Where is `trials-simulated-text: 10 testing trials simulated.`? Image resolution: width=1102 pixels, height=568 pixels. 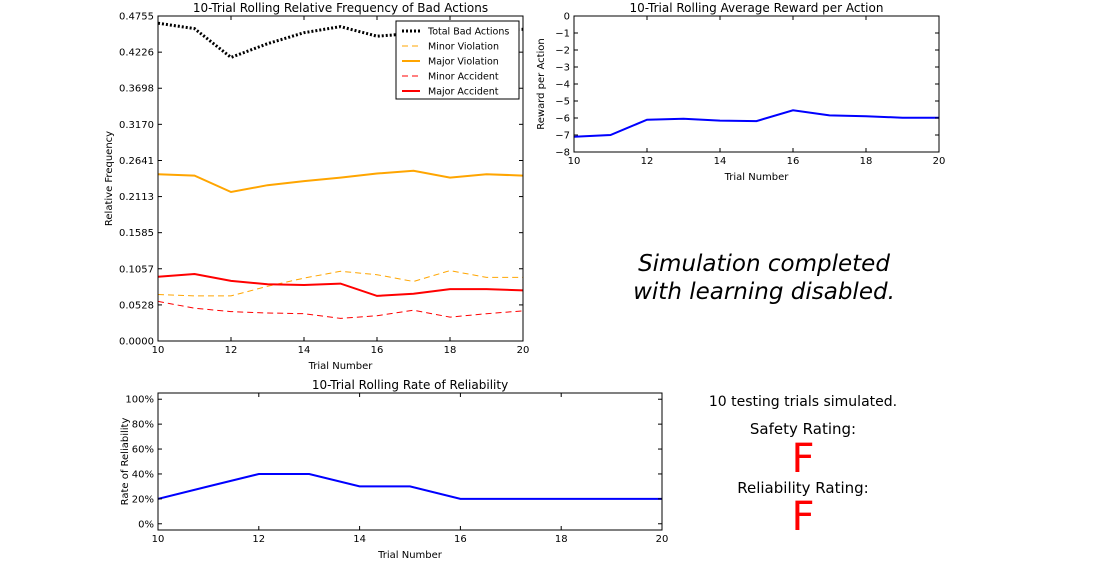 trials-simulated-text: 10 testing trials simulated. is located at coordinates (803, 402).